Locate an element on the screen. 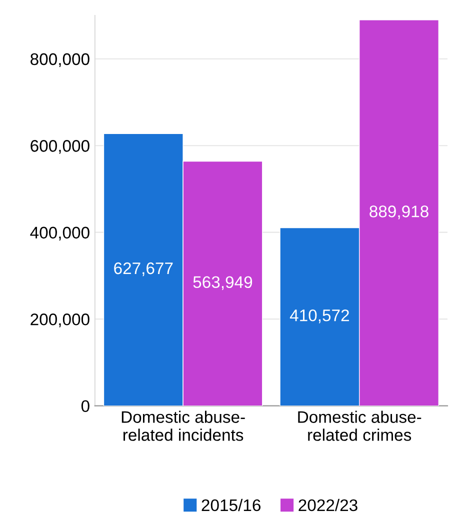 This screenshot has width=452, height=517. y-tick-label: 200,000 is located at coordinates (60, 321).